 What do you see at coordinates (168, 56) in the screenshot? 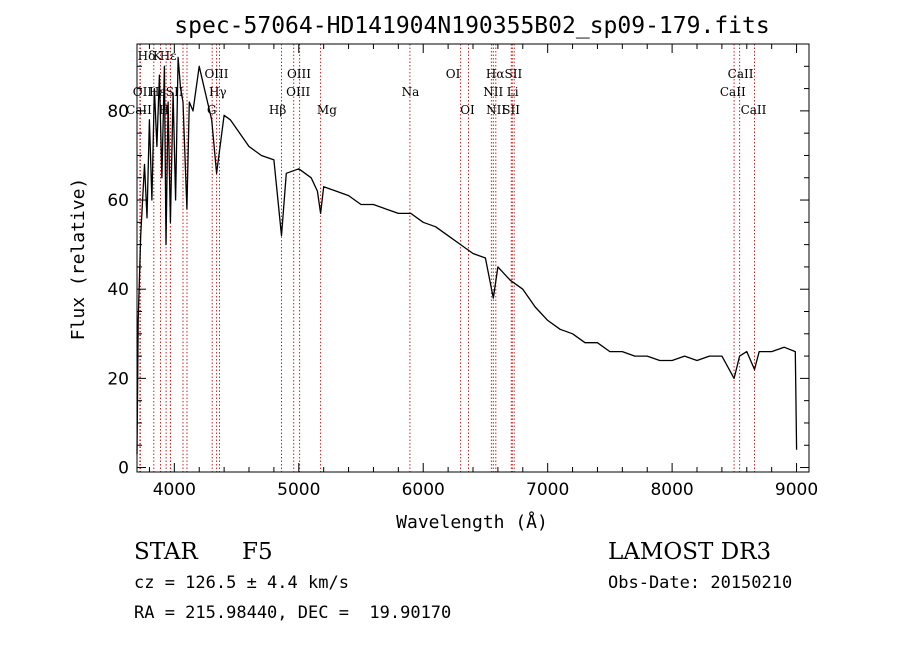
I see `spectral-line-label-2: Hε` at bounding box center [168, 56].